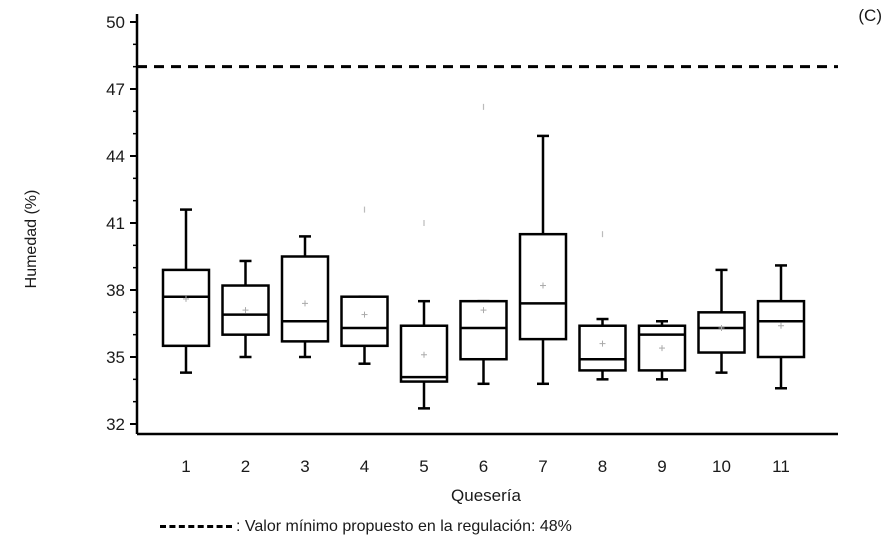 The width and height of the screenshot is (888, 550). What do you see at coordinates (185, 466) in the screenshot?
I see `x-tick-label: 1` at bounding box center [185, 466].